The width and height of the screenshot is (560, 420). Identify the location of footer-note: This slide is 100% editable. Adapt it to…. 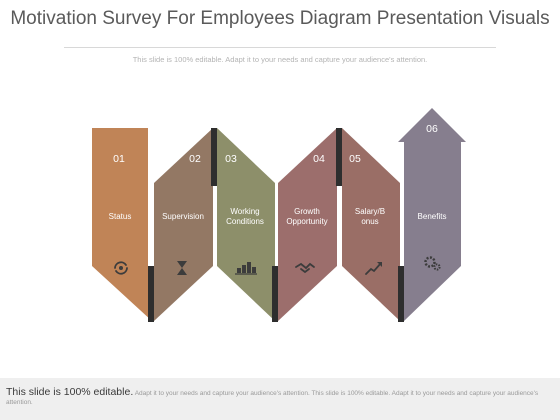
(280, 396).